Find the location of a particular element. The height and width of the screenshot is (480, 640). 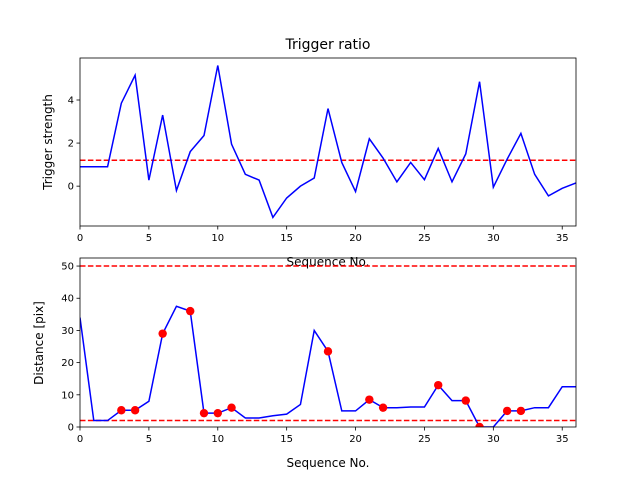

top-chart-x-tick-label: 10 is located at coordinates (217, 238).